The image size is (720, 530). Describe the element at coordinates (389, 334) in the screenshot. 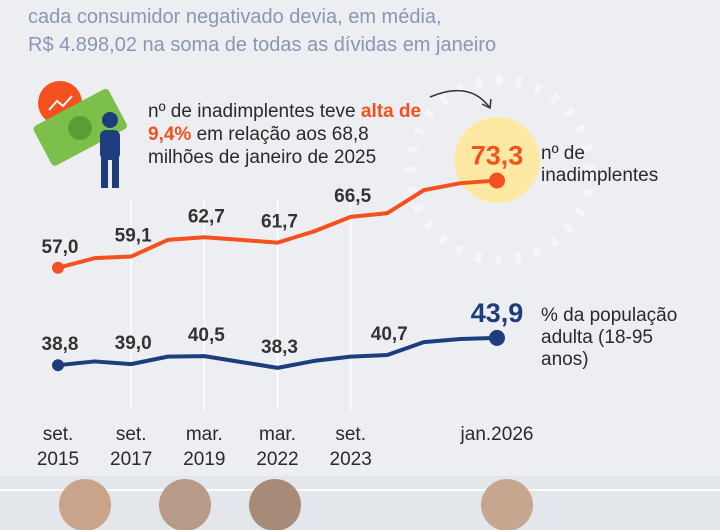

I see `value-label: 40,7` at that location.